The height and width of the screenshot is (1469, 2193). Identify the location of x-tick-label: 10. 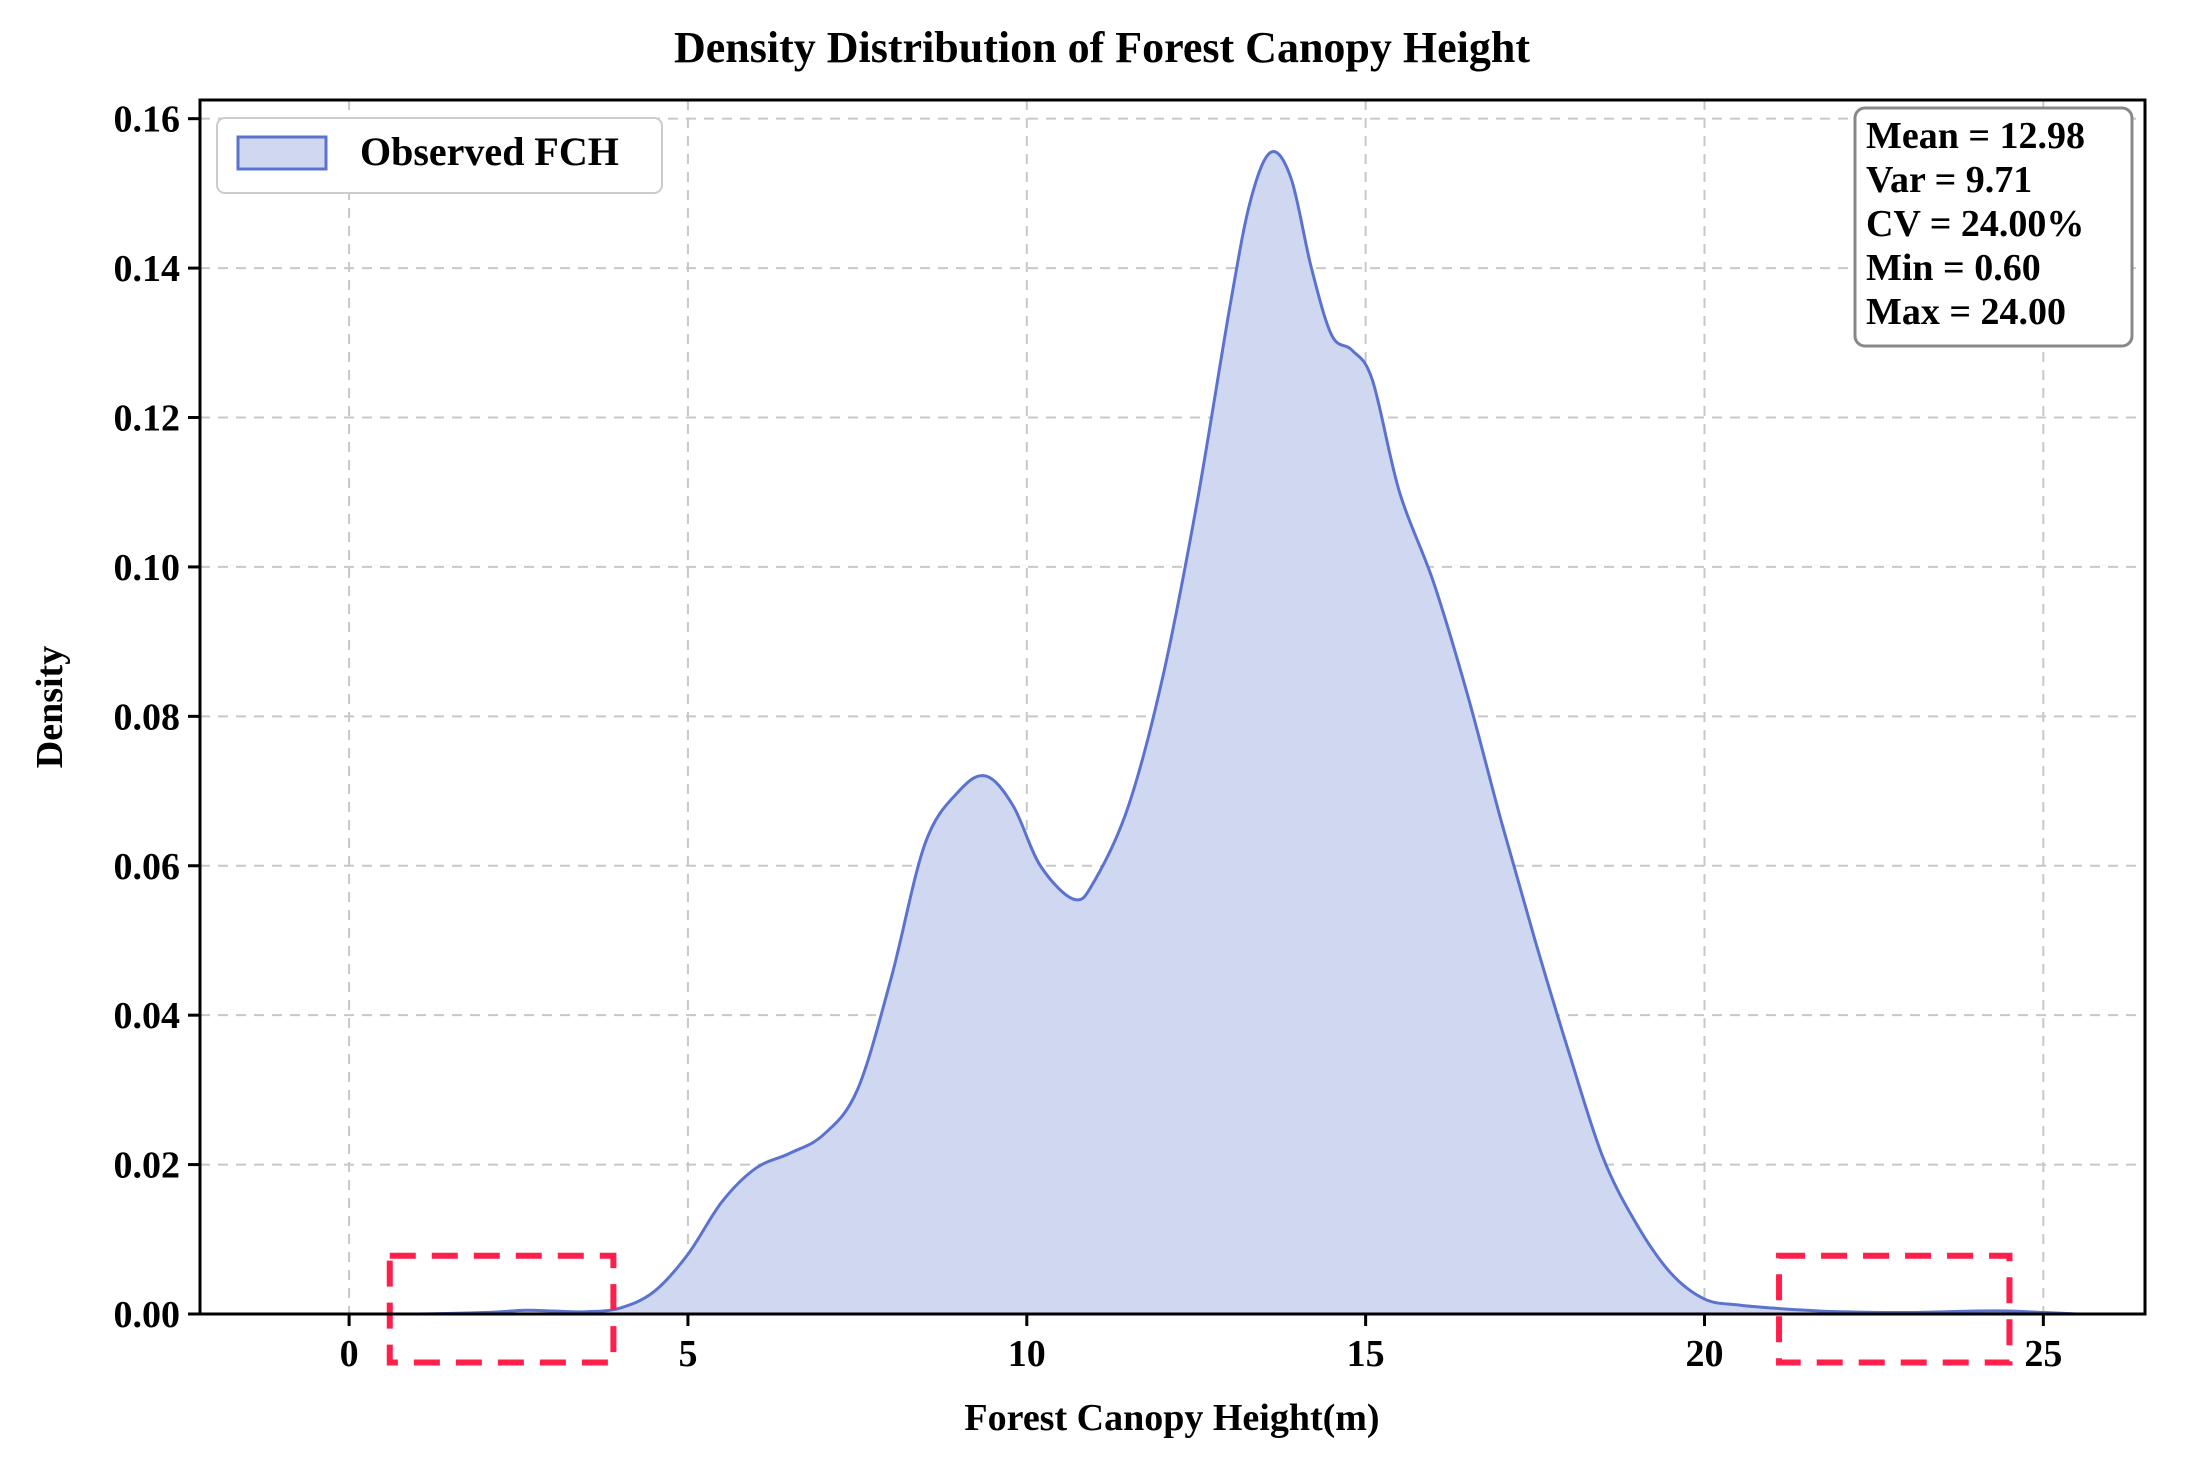
(1027, 1354).